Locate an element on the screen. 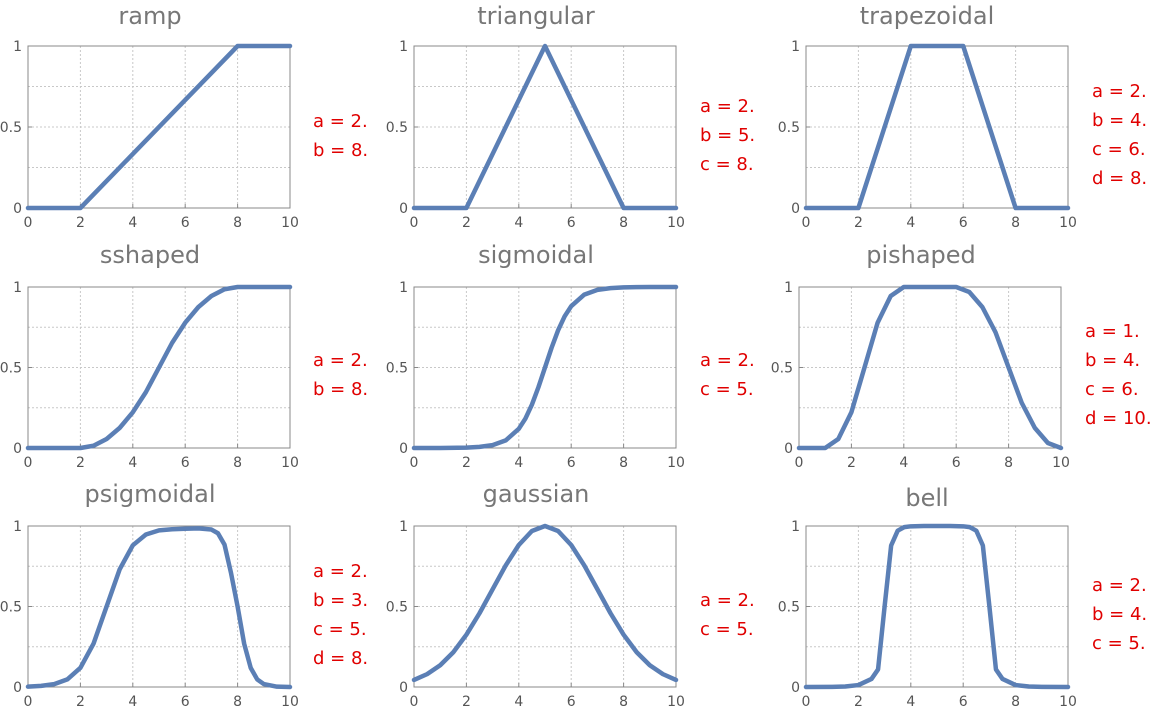  plot-sigmoidal: 0 2 4 6 8 10 0 0.5 1 is located at coordinates (535, 375).